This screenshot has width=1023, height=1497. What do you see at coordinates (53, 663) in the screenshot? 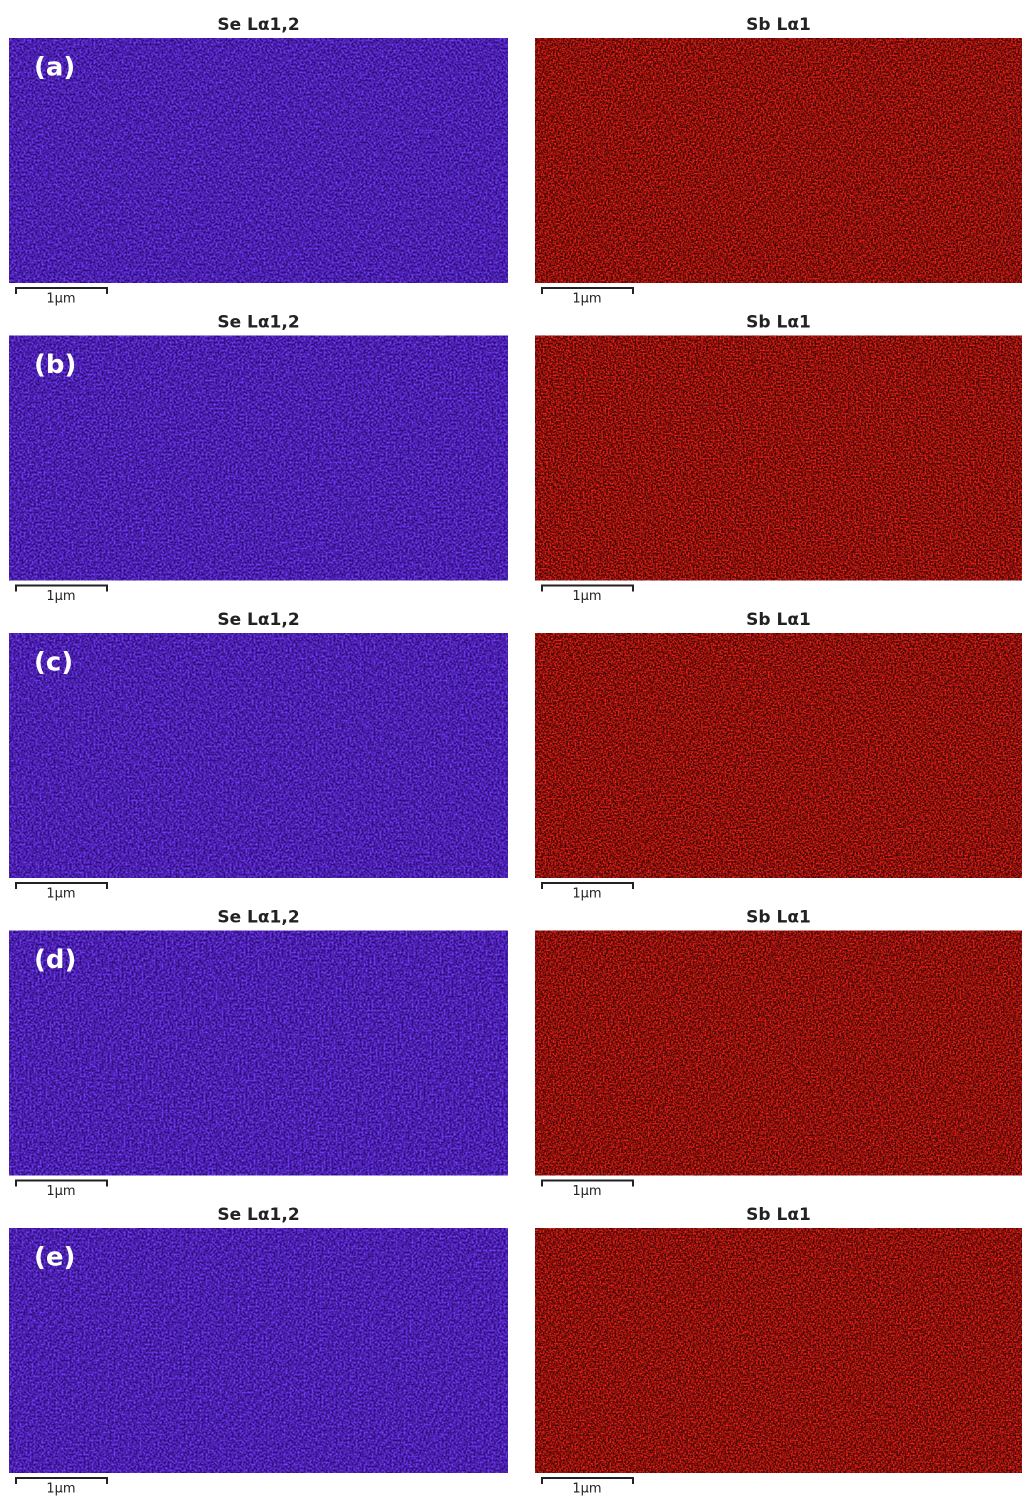
I see `panel-label: (c)` at bounding box center [53, 663].